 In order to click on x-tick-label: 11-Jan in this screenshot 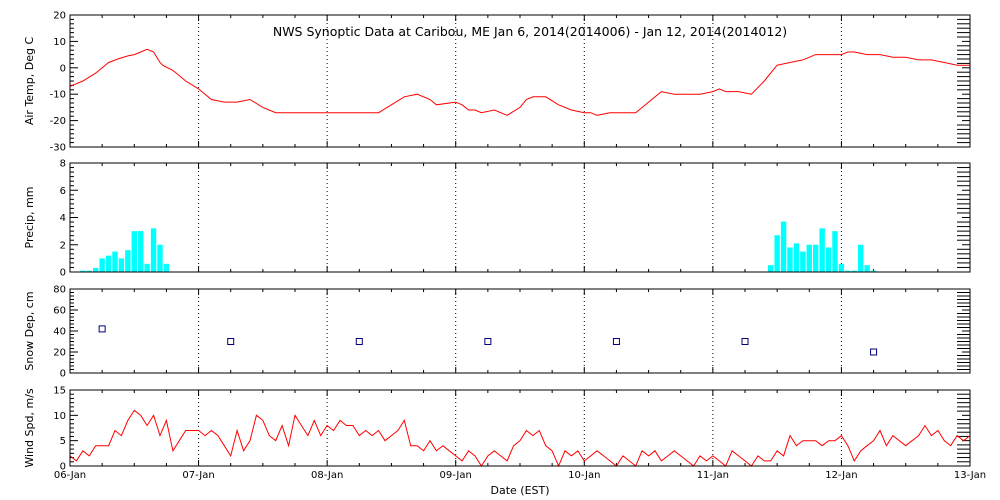, I will do `click(713, 475)`.